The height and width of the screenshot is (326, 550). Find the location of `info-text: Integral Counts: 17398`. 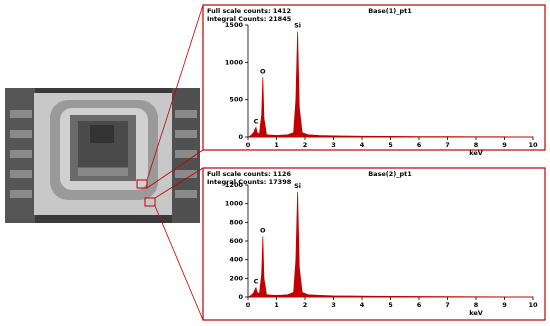

info-text: Integral Counts: 17398 is located at coordinates (249, 182).